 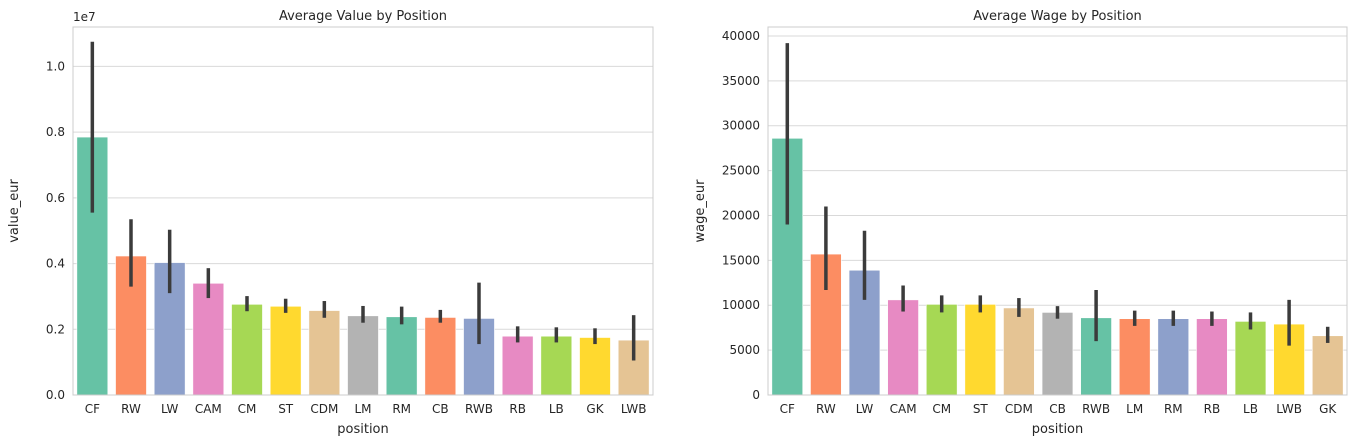 I want to click on wage-ytick-label: 5000, so click(x=744, y=350).